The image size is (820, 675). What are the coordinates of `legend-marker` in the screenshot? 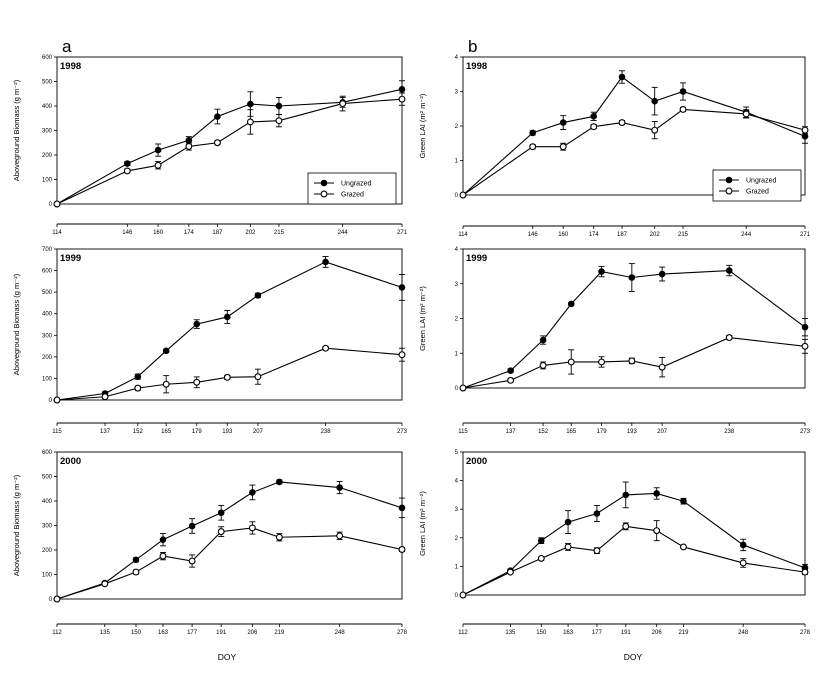 It's located at (729, 191).